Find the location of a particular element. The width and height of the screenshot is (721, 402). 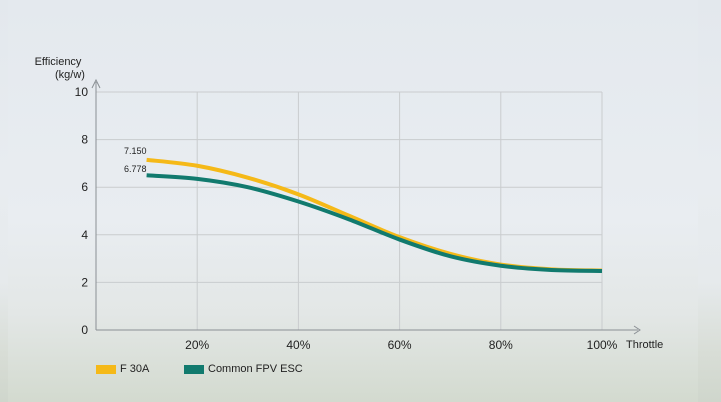

x-tick-label-20: 20% is located at coordinates (197, 345).